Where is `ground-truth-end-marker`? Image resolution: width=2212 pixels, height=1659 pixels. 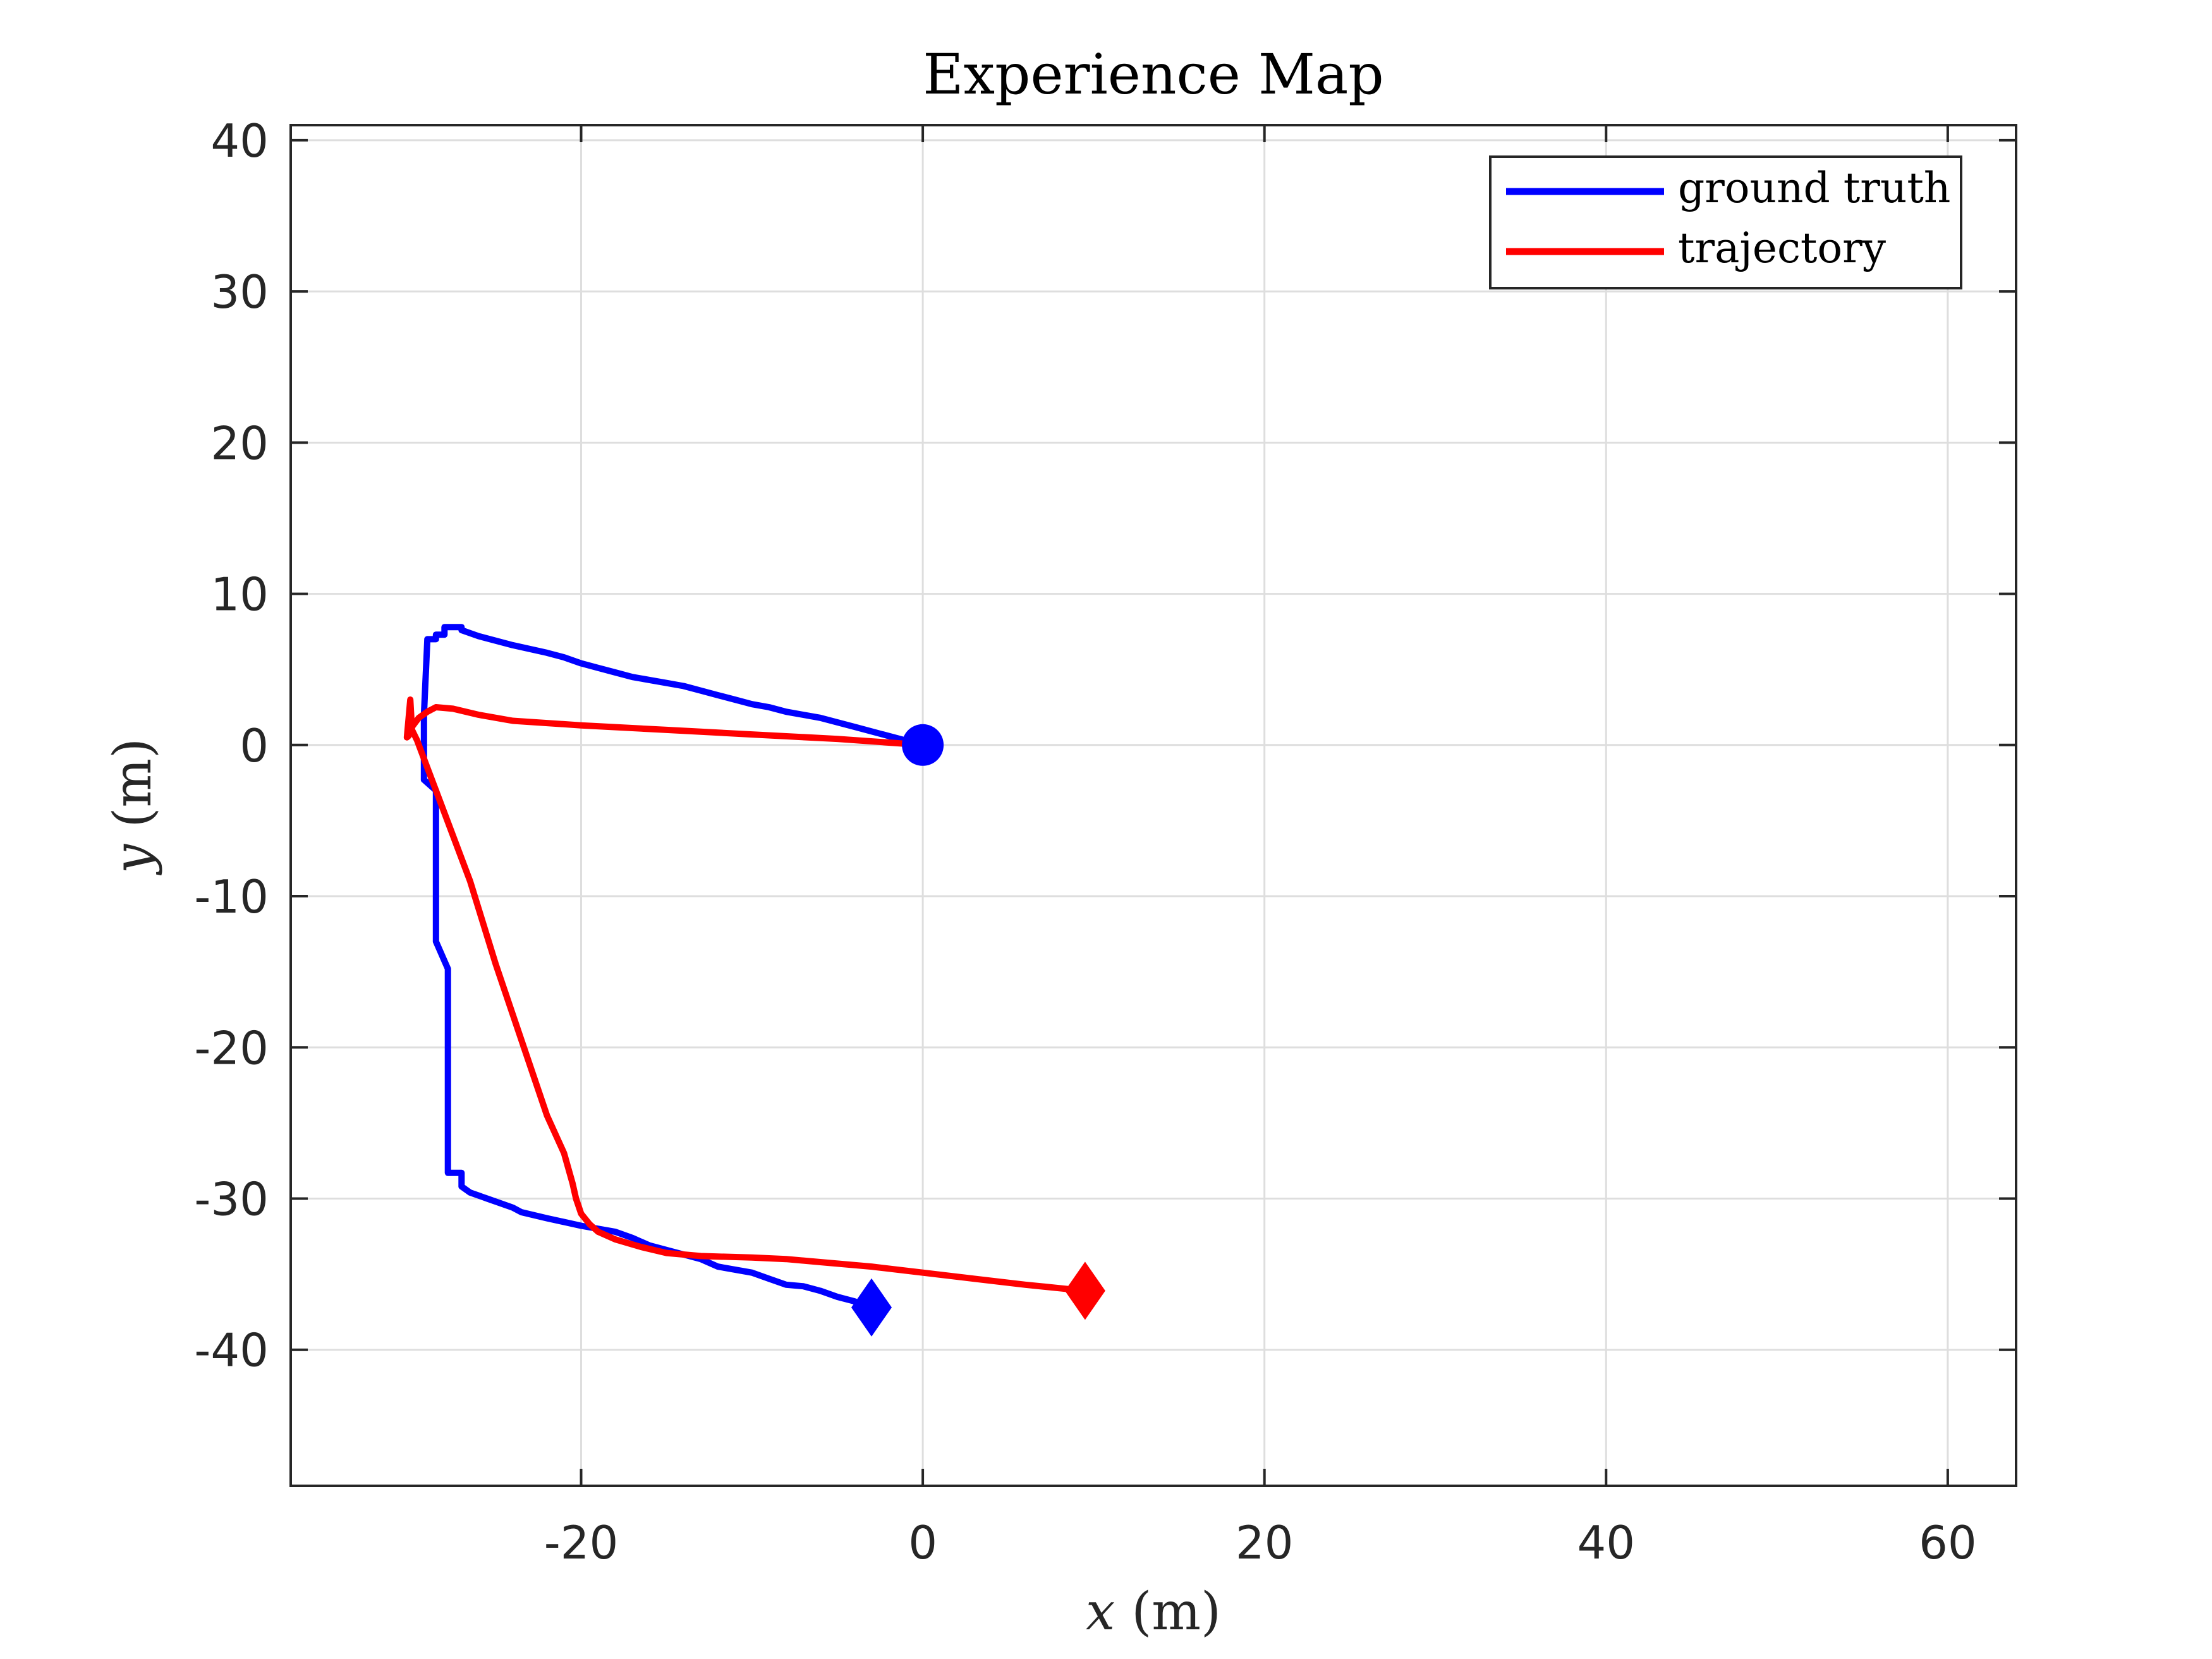
ground-truth-end-marker is located at coordinates (872, 1307).